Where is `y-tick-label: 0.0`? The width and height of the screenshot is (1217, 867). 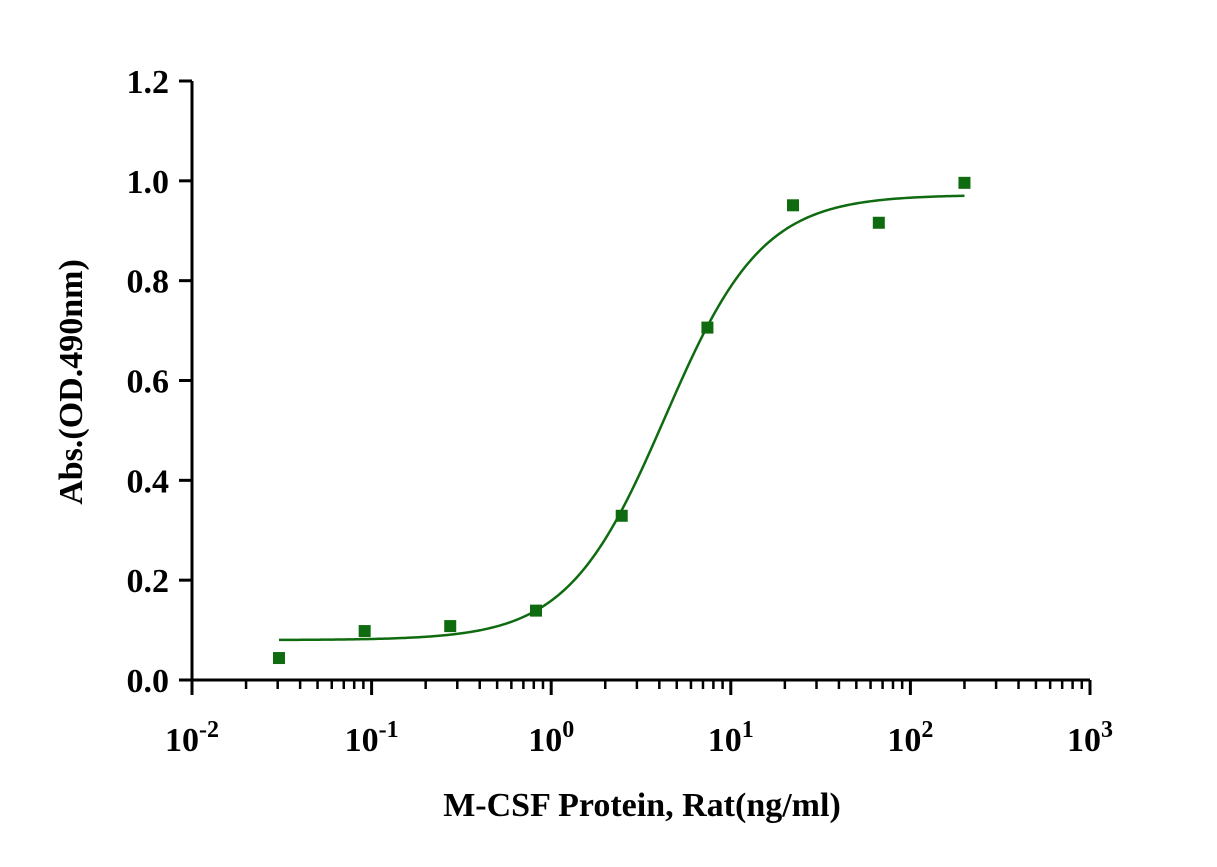
y-tick-label: 0.0 is located at coordinates (148, 681).